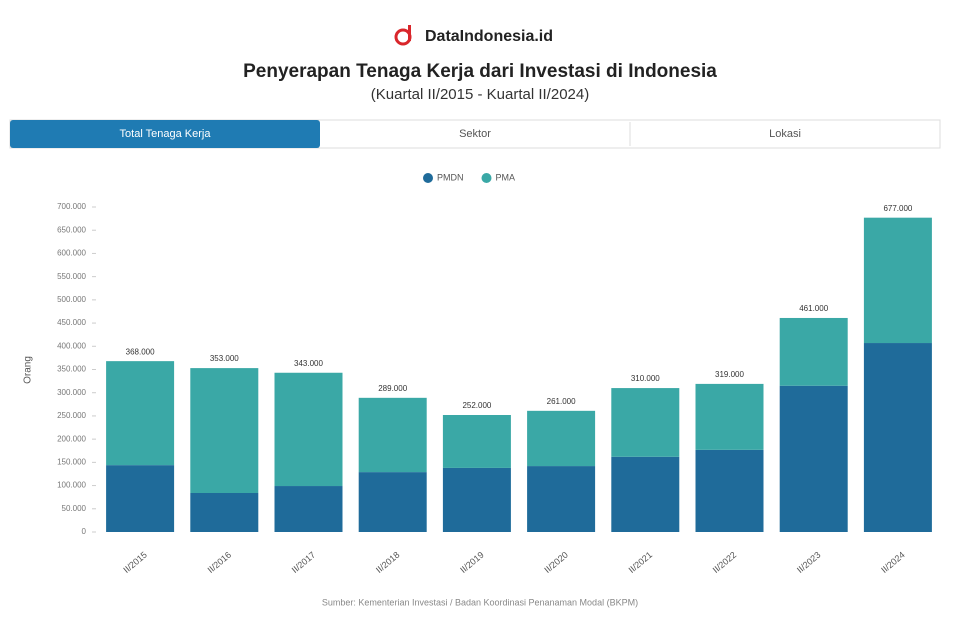 The width and height of the screenshot is (960, 620). I want to click on x-tick-label: II/2016, so click(220, 562).